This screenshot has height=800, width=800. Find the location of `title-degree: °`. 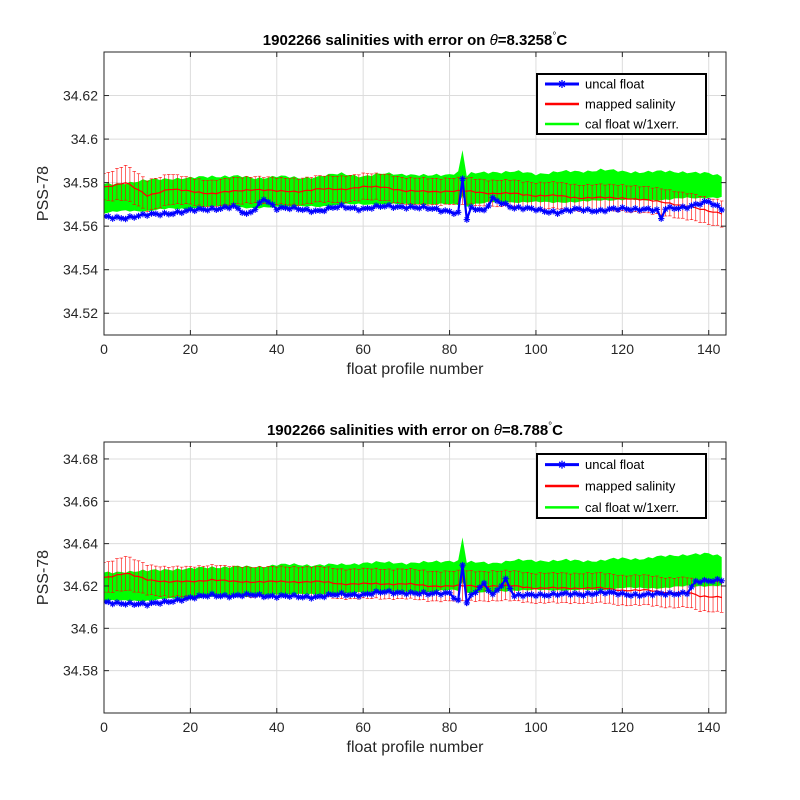

title-degree: ° is located at coordinates (554, 36).